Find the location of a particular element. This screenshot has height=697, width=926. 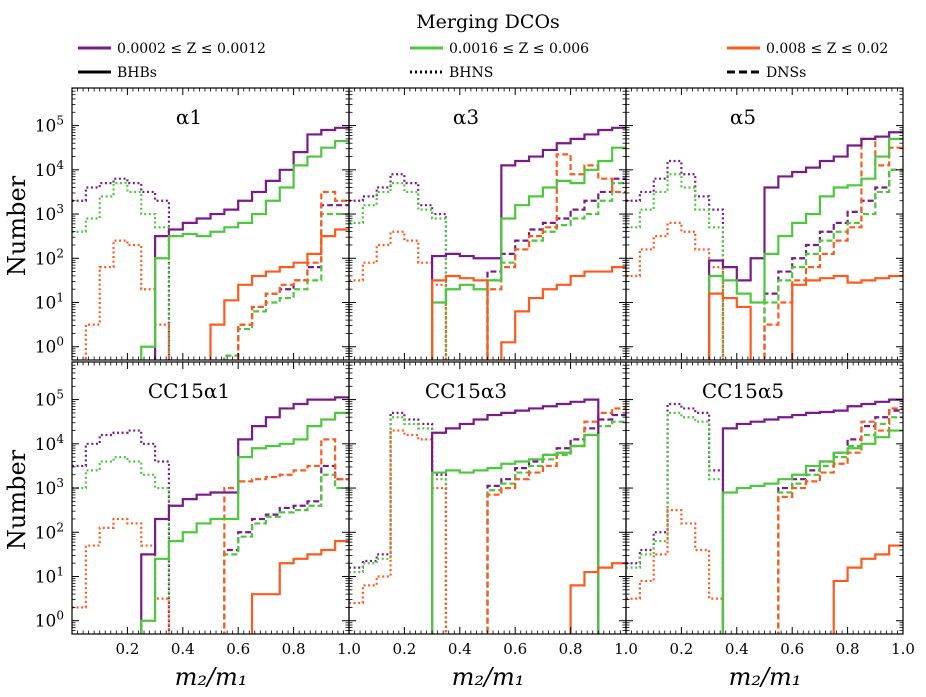

legend-entry-dnss: DNSs is located at coordinates (766, 73).